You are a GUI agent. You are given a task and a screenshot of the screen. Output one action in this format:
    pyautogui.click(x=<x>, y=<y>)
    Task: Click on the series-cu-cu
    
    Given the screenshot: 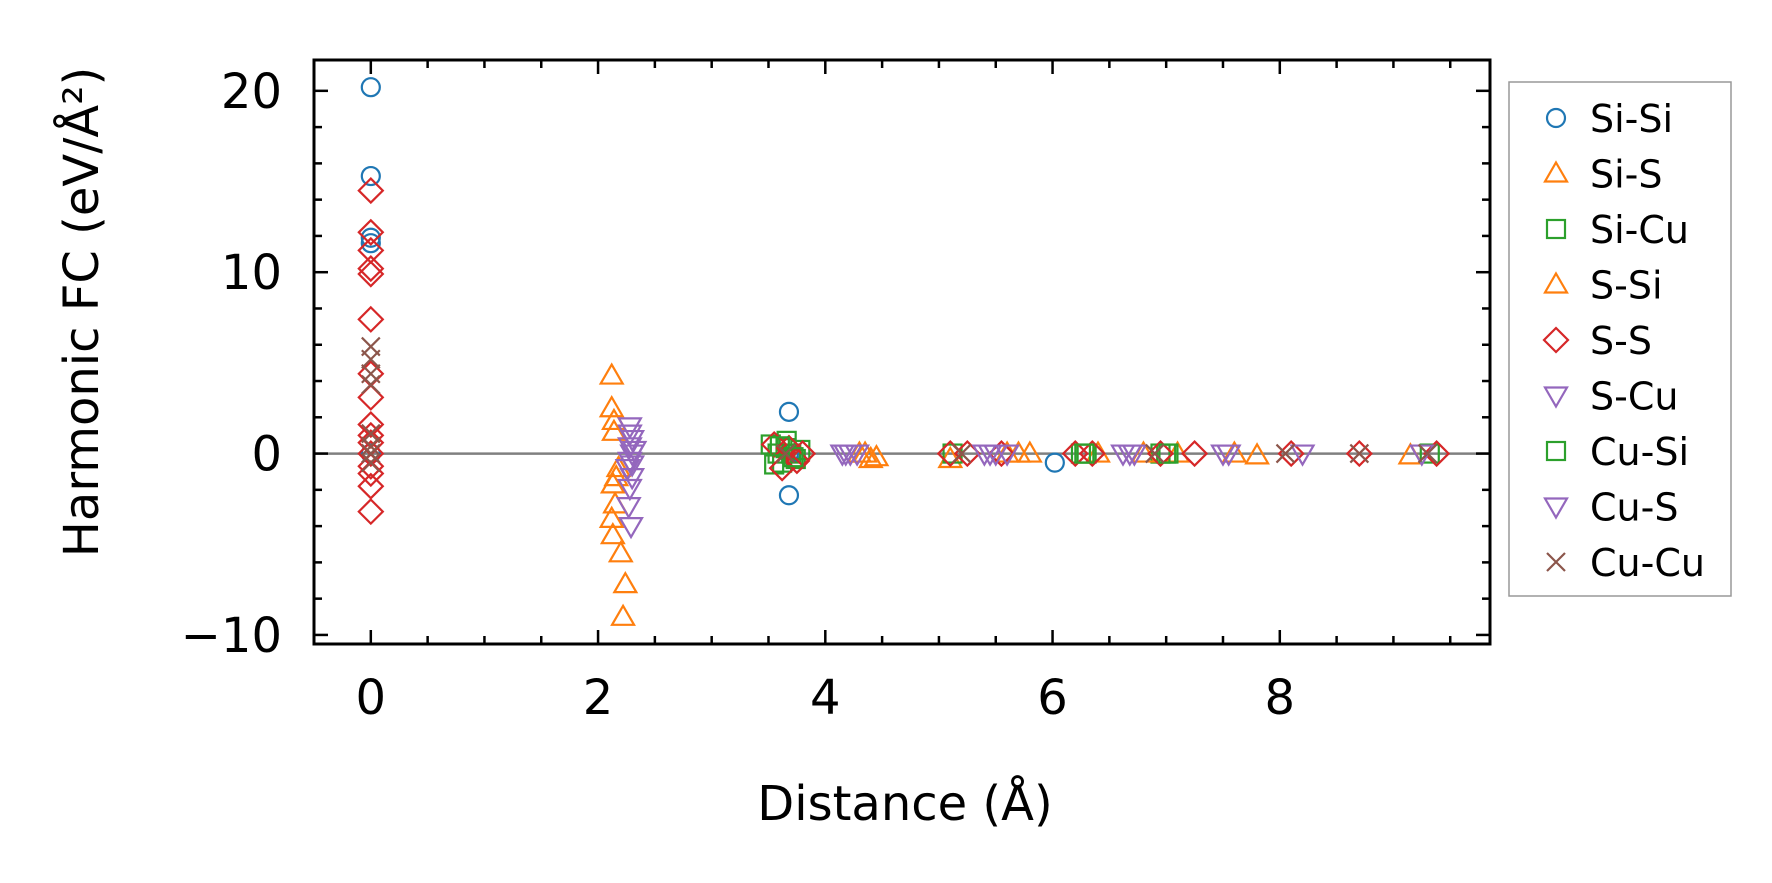 What is the action you would take?
    pyautogui.click(x=899, y=404)
    